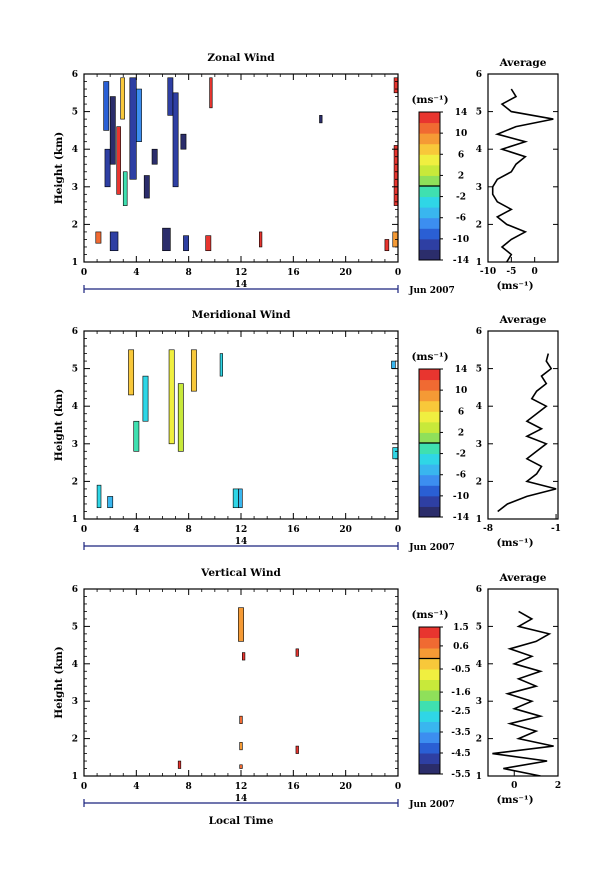 This screenshot has height=873, width=611. I want to click on x-axis-label: Local Time, so click(241, 821).